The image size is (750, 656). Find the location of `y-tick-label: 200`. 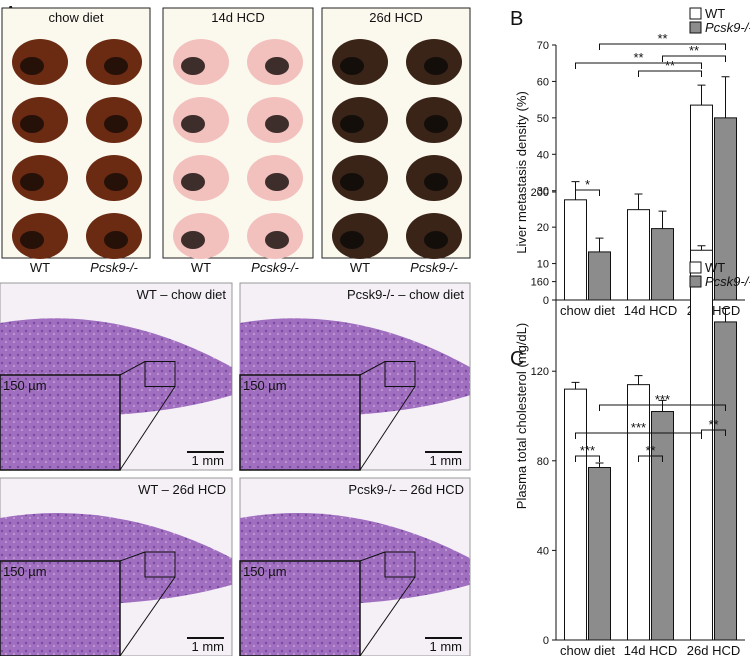

y-tick-label: 200 is located at coordinates (540, 193).